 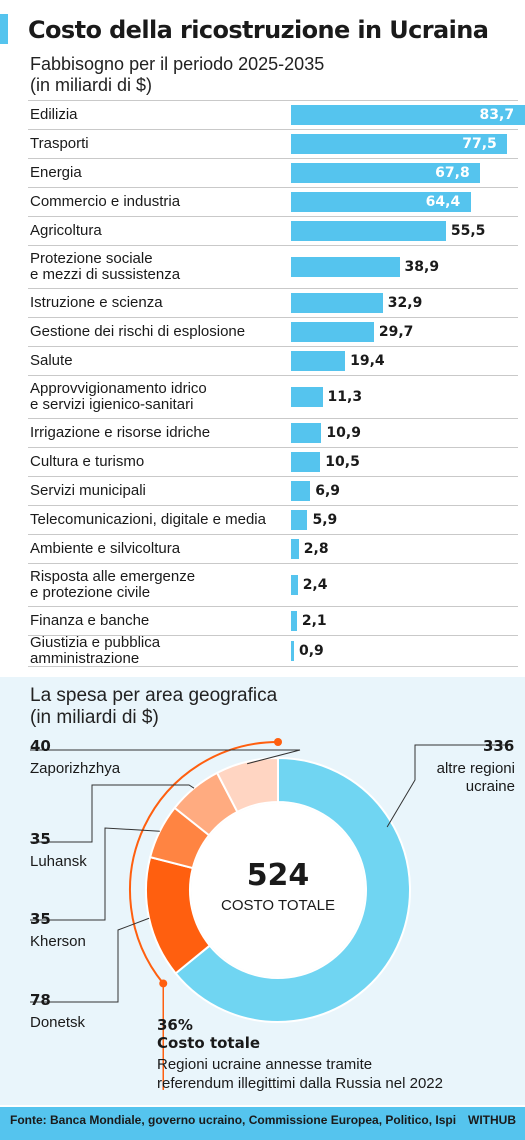 What do you see at coordinates (91, 85) in the screenshot?
I see `subtitle-line: (in miliardi di $)` at bounding box center [91, 85].